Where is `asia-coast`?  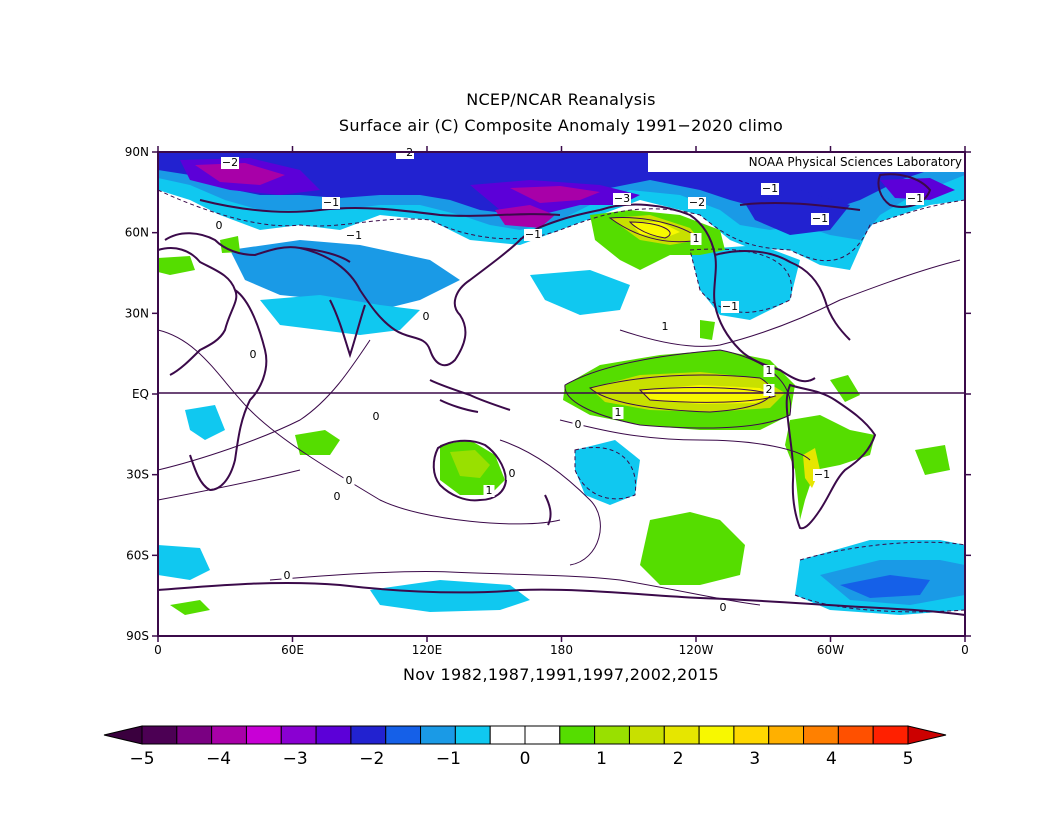
asia-coast is located at coordinates (450, 288).